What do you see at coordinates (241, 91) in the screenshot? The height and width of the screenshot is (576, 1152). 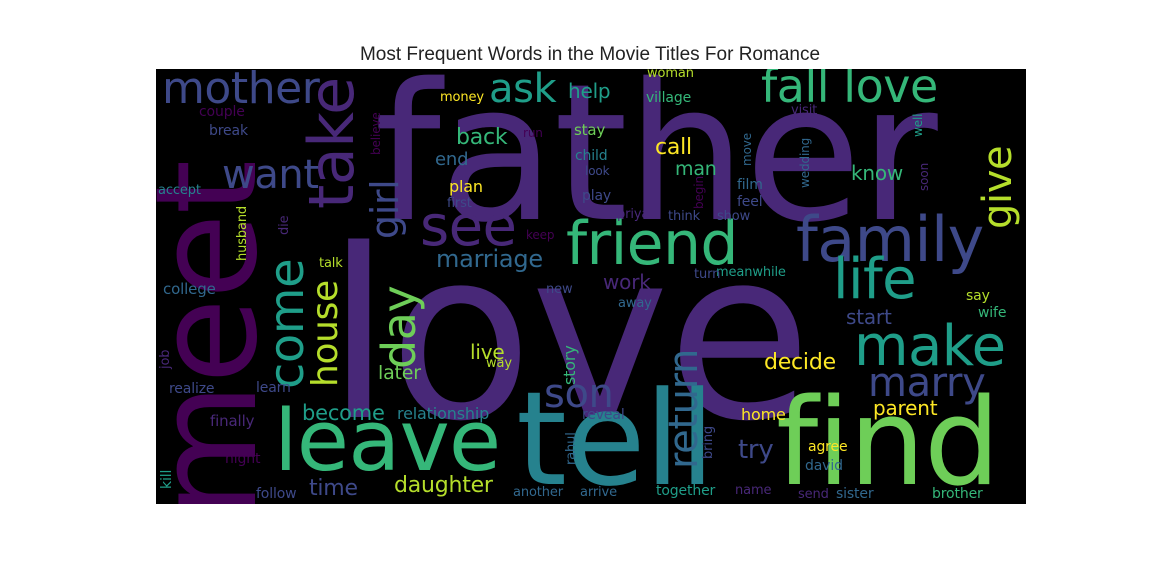 I see `word-mother: mother` at bounding box center [241, 91].